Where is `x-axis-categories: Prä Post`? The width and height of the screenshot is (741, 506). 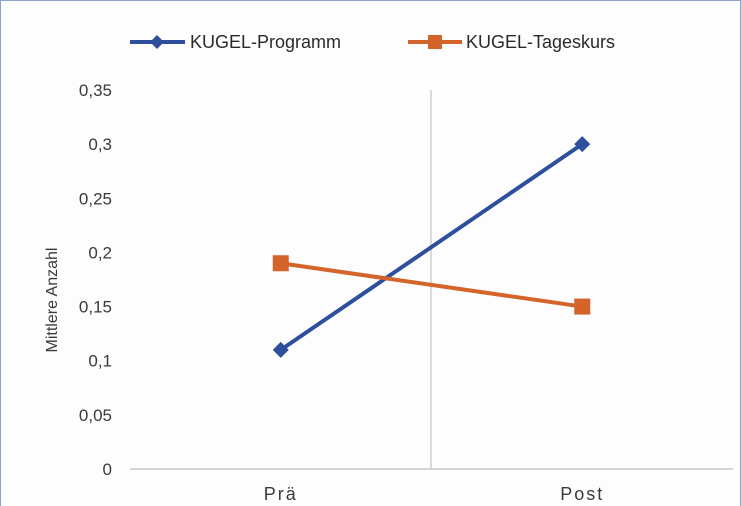
x-axis-categories: Prä Post is located at coordinates (434, 494).